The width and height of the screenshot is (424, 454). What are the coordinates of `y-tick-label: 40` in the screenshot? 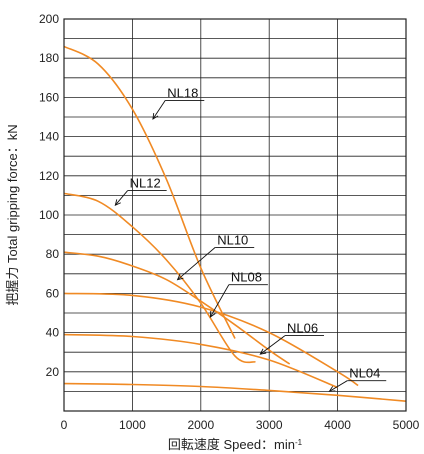 It's located at (53, 333).